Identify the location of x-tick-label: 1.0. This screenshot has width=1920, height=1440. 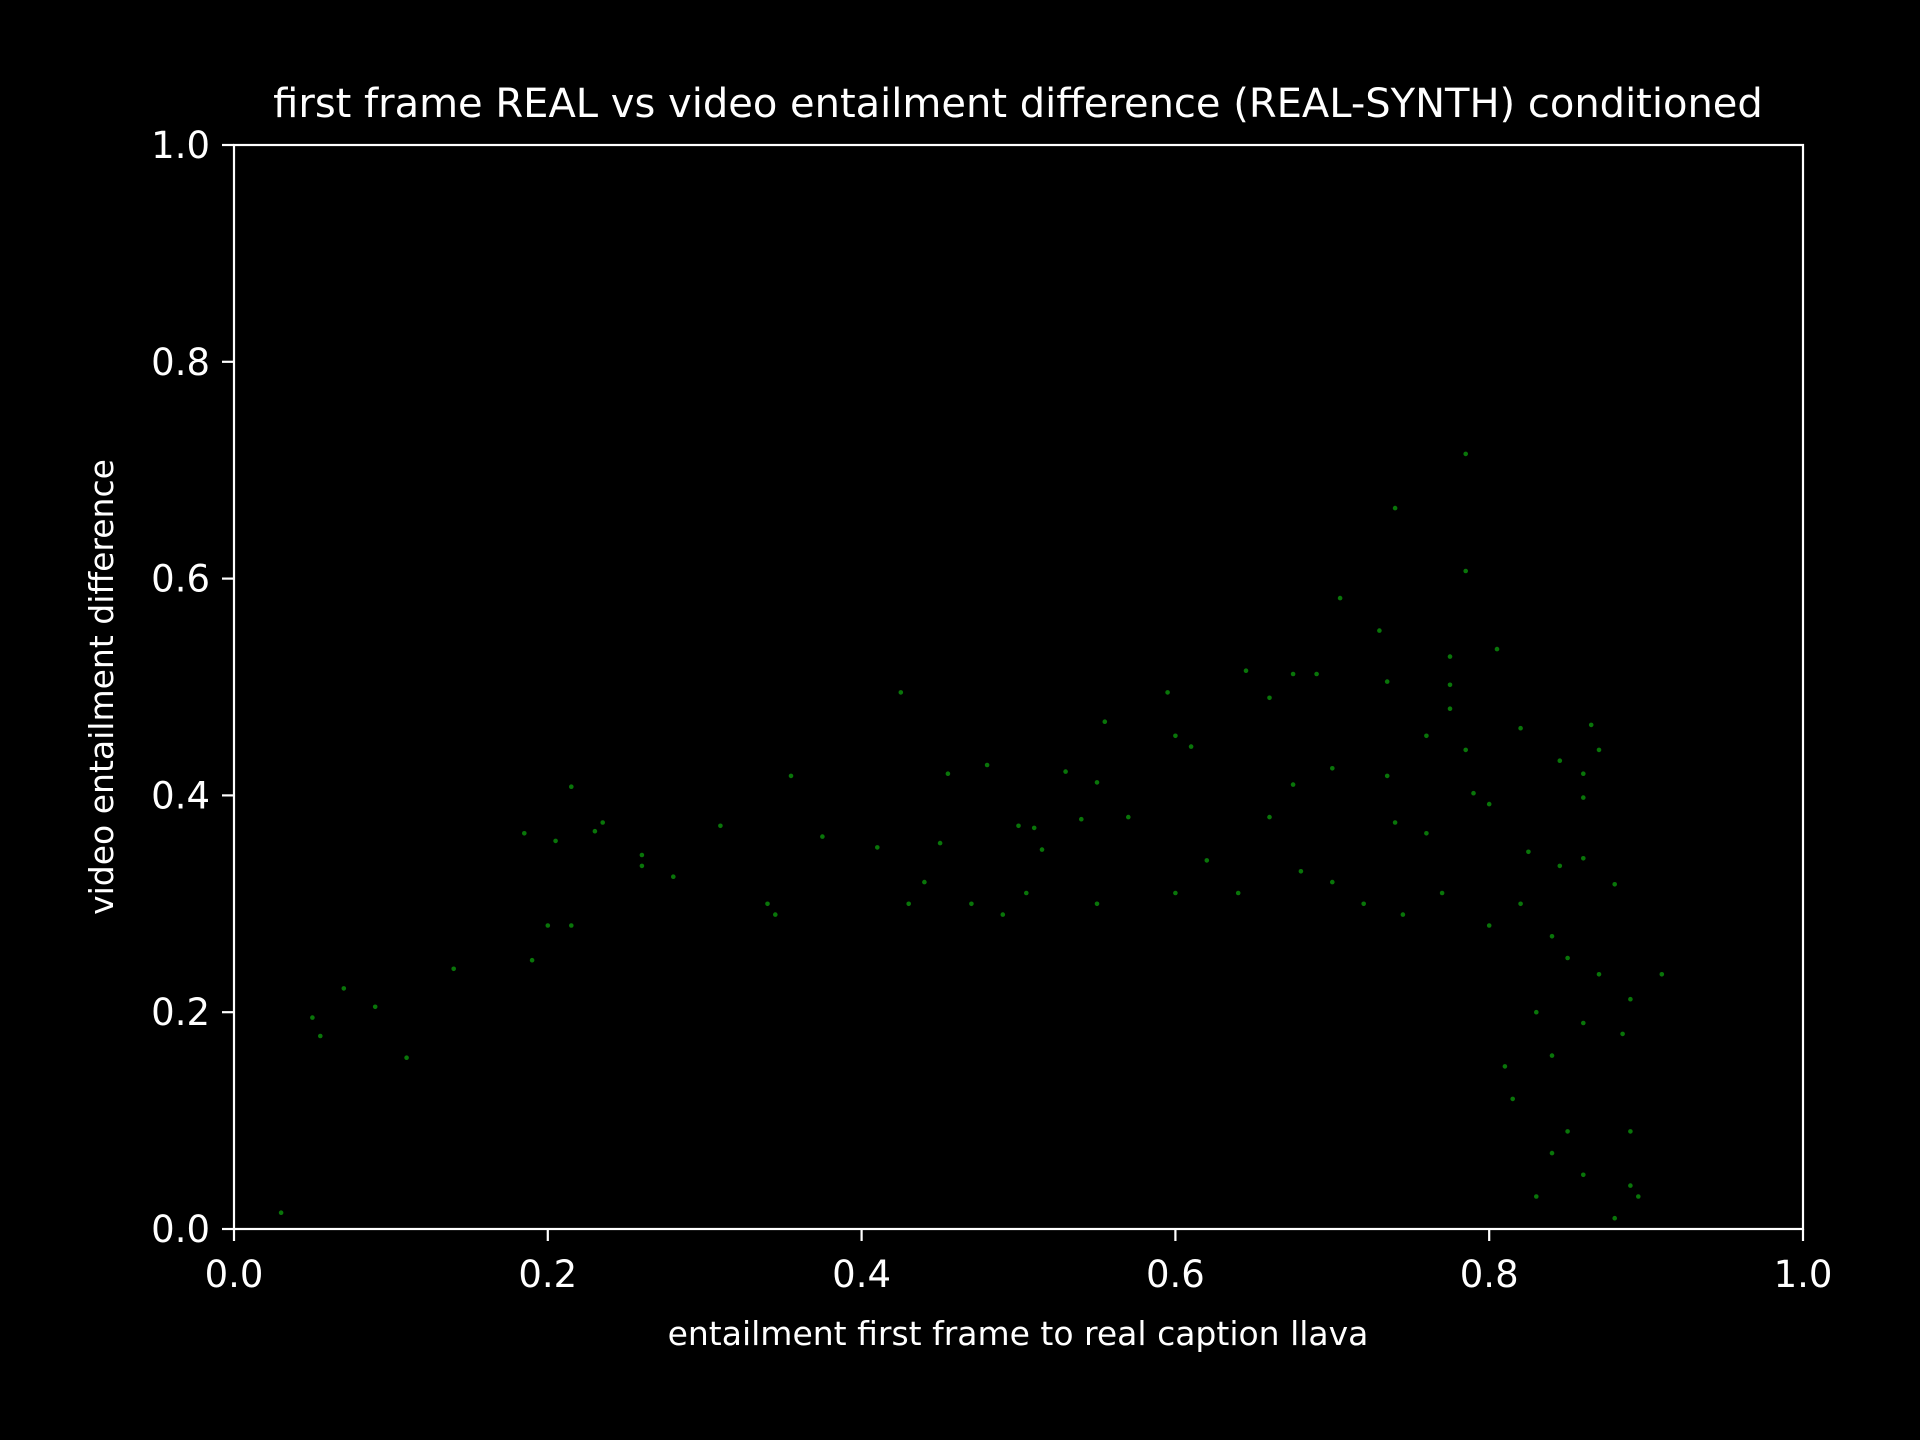
(1803, 1274).